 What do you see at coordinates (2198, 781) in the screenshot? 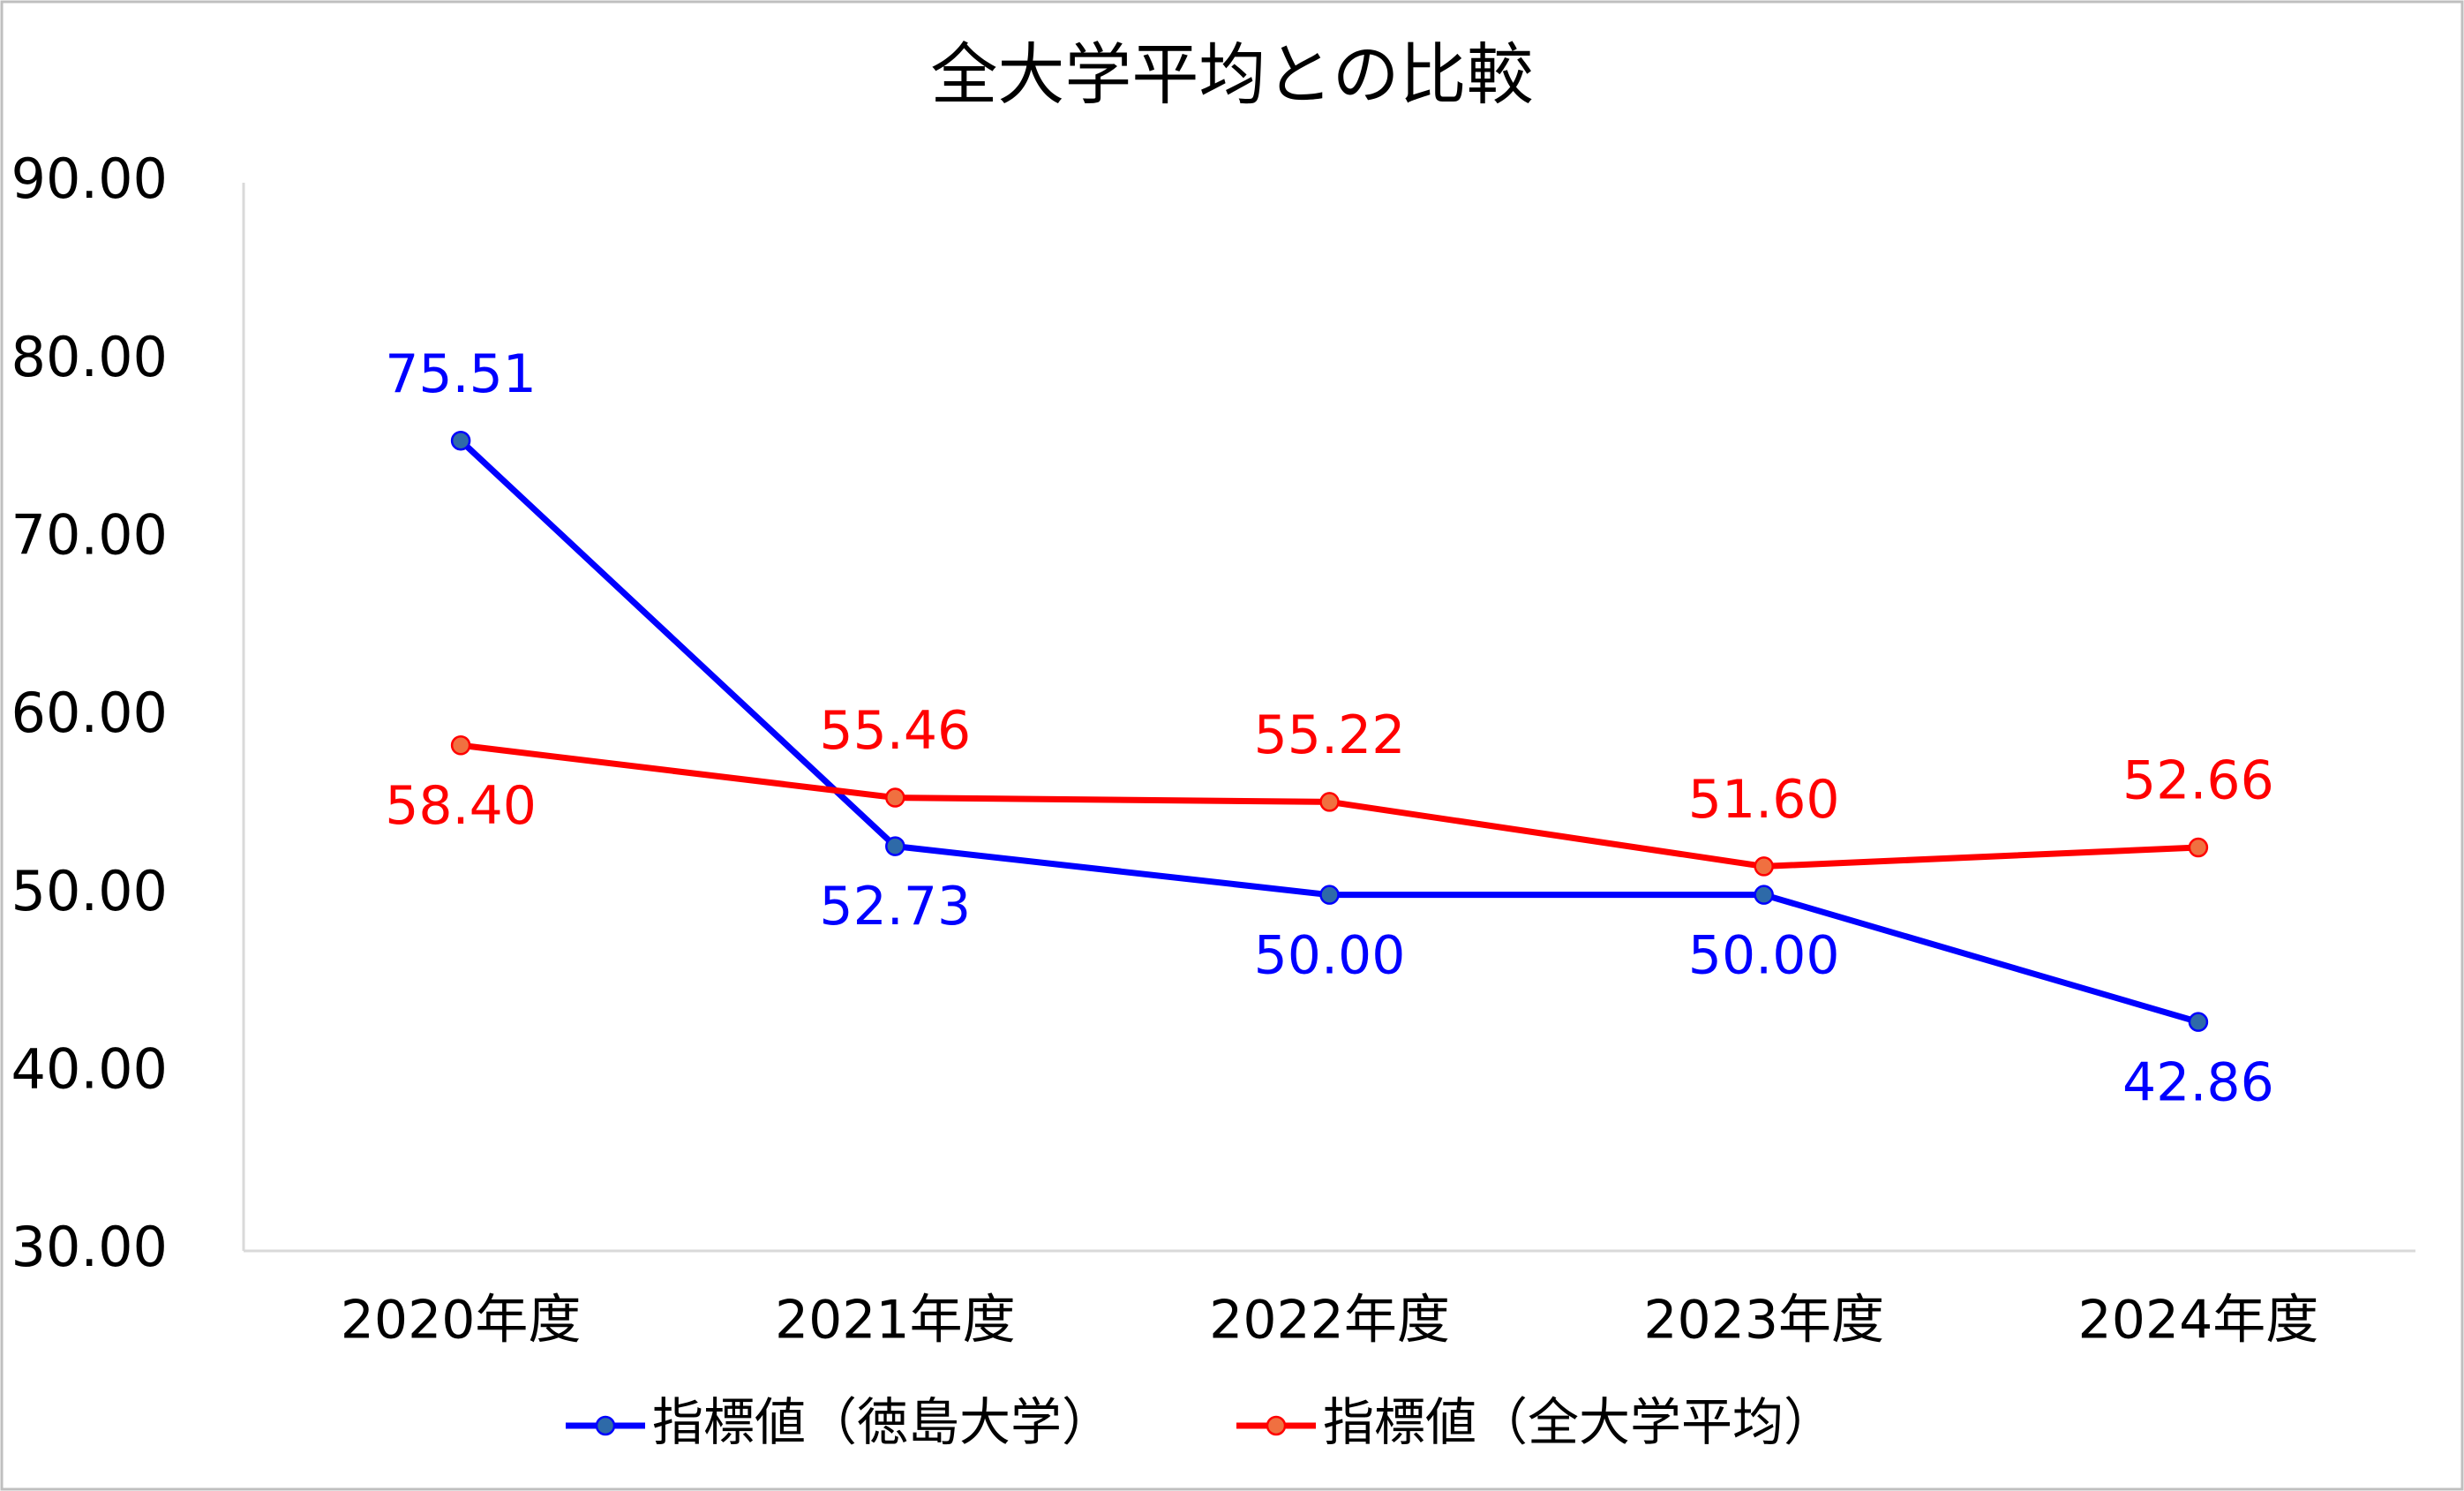
I see `data-label: 52.66` at bounding box center [2198, 781].